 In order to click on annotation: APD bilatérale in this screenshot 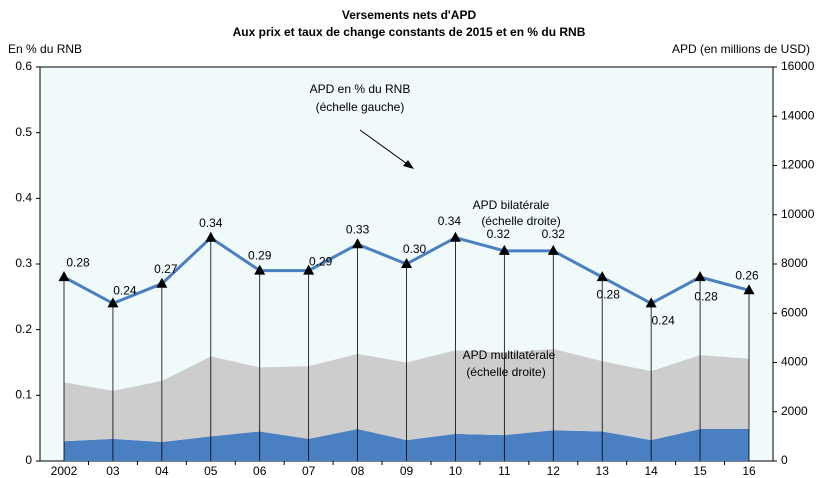, I will do `click(511, 205)`.